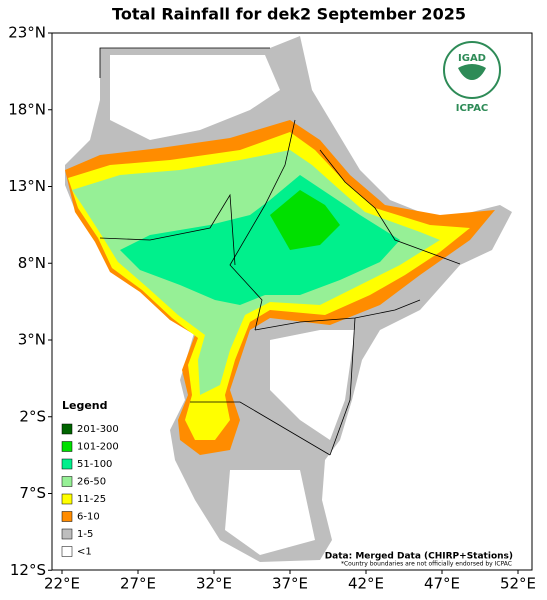 This screenshot has width=547, height=600. What do you see at coordinates (98, 447) in the screenshot?
I see `legend-label: 101-200` at bounding box center [98, 447].